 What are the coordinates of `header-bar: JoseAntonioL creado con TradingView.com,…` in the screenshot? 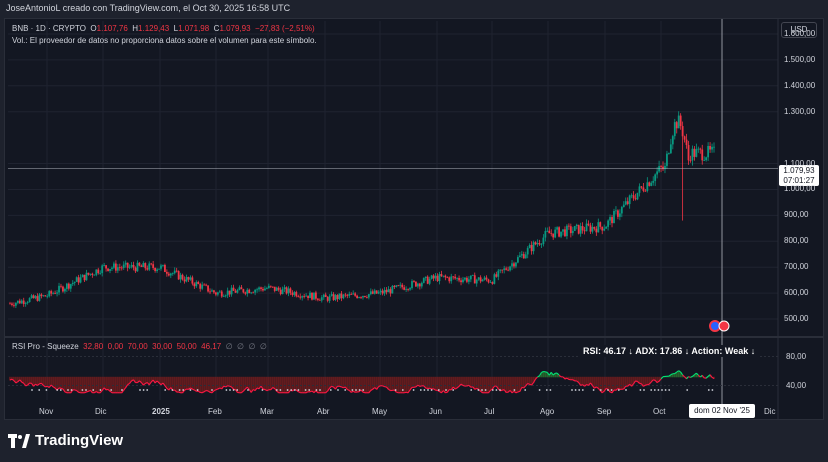 It's located at (414, 9).